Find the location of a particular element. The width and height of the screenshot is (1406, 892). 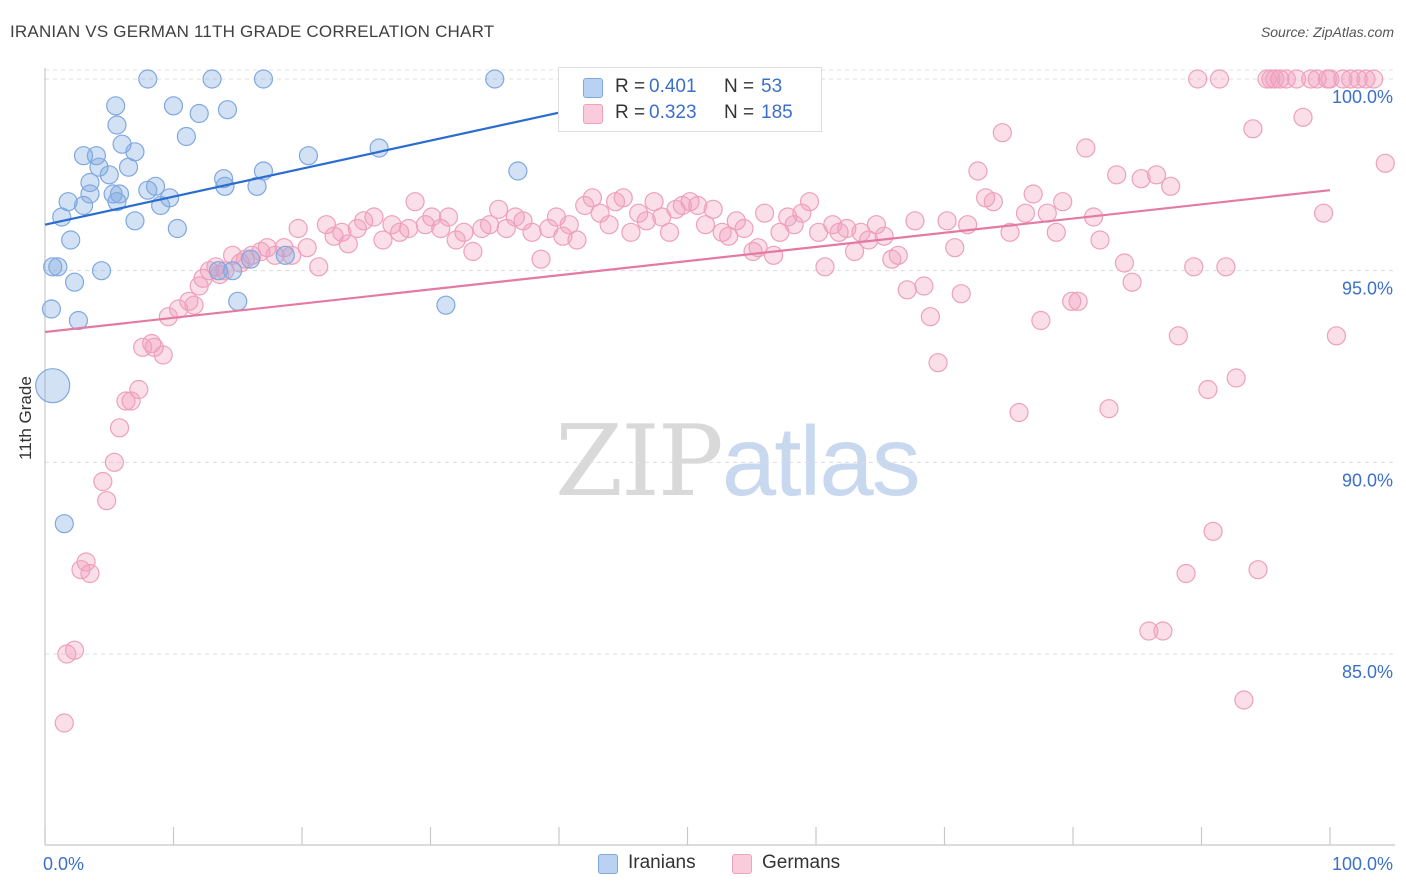

trend-line-germans is located at coordinates (687, 261).